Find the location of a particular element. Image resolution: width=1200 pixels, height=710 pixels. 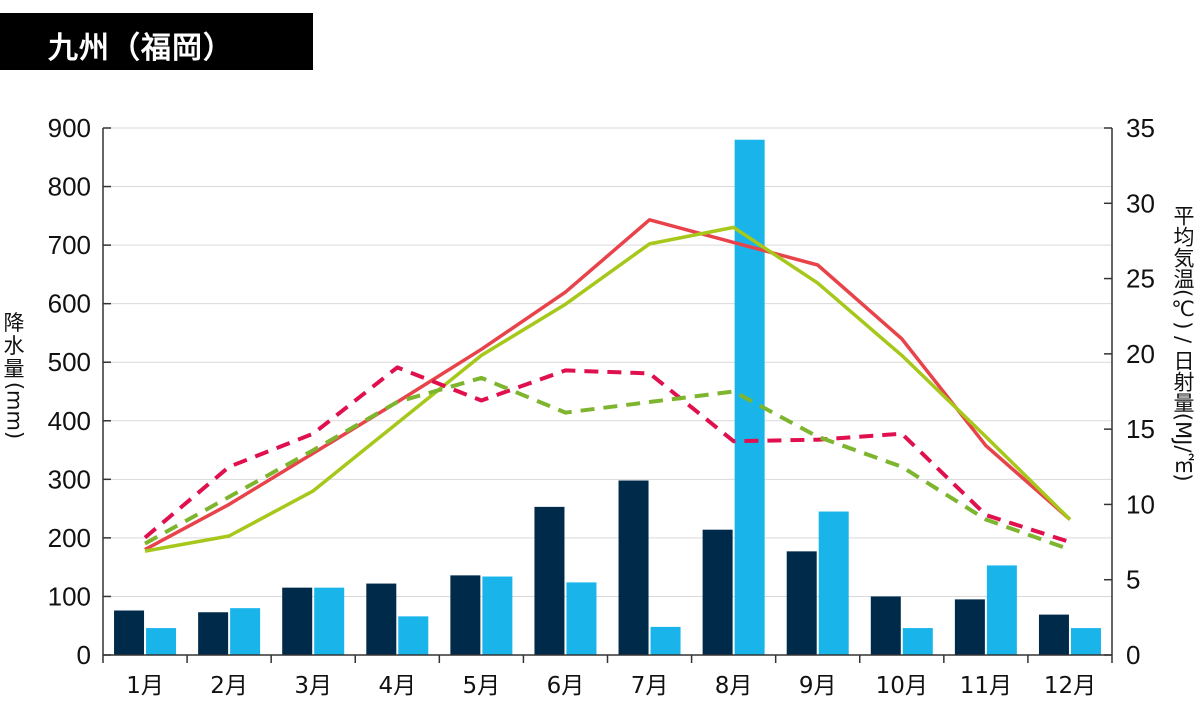

left-axis-tick-label: 700 is located at coordinates (69, 245).